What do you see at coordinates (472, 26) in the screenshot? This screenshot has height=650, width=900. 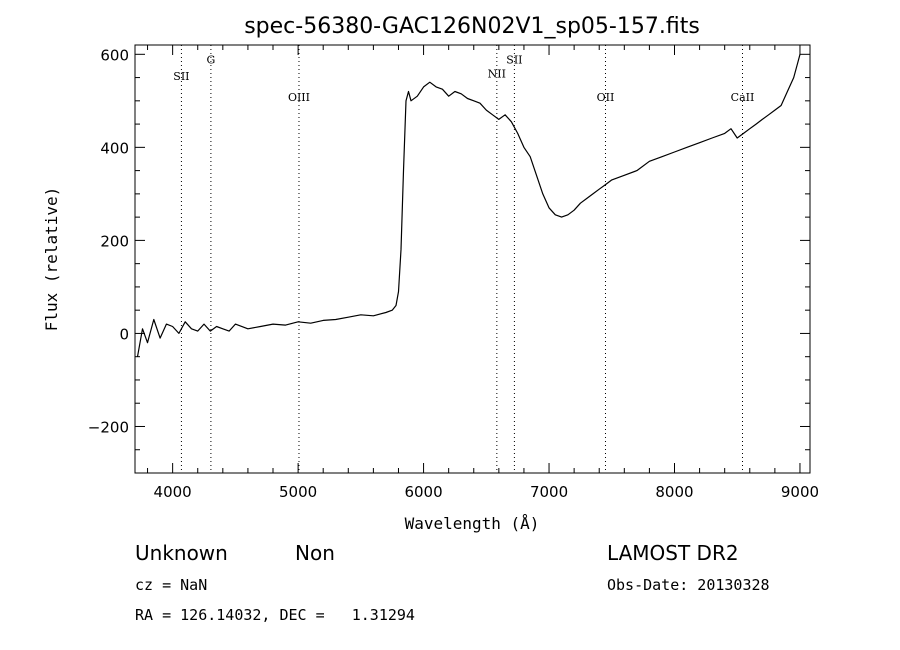 I see `chart-title: spec-56380-GAC126N02V1_sp05-157.fits` at bounding box center [472, 26].